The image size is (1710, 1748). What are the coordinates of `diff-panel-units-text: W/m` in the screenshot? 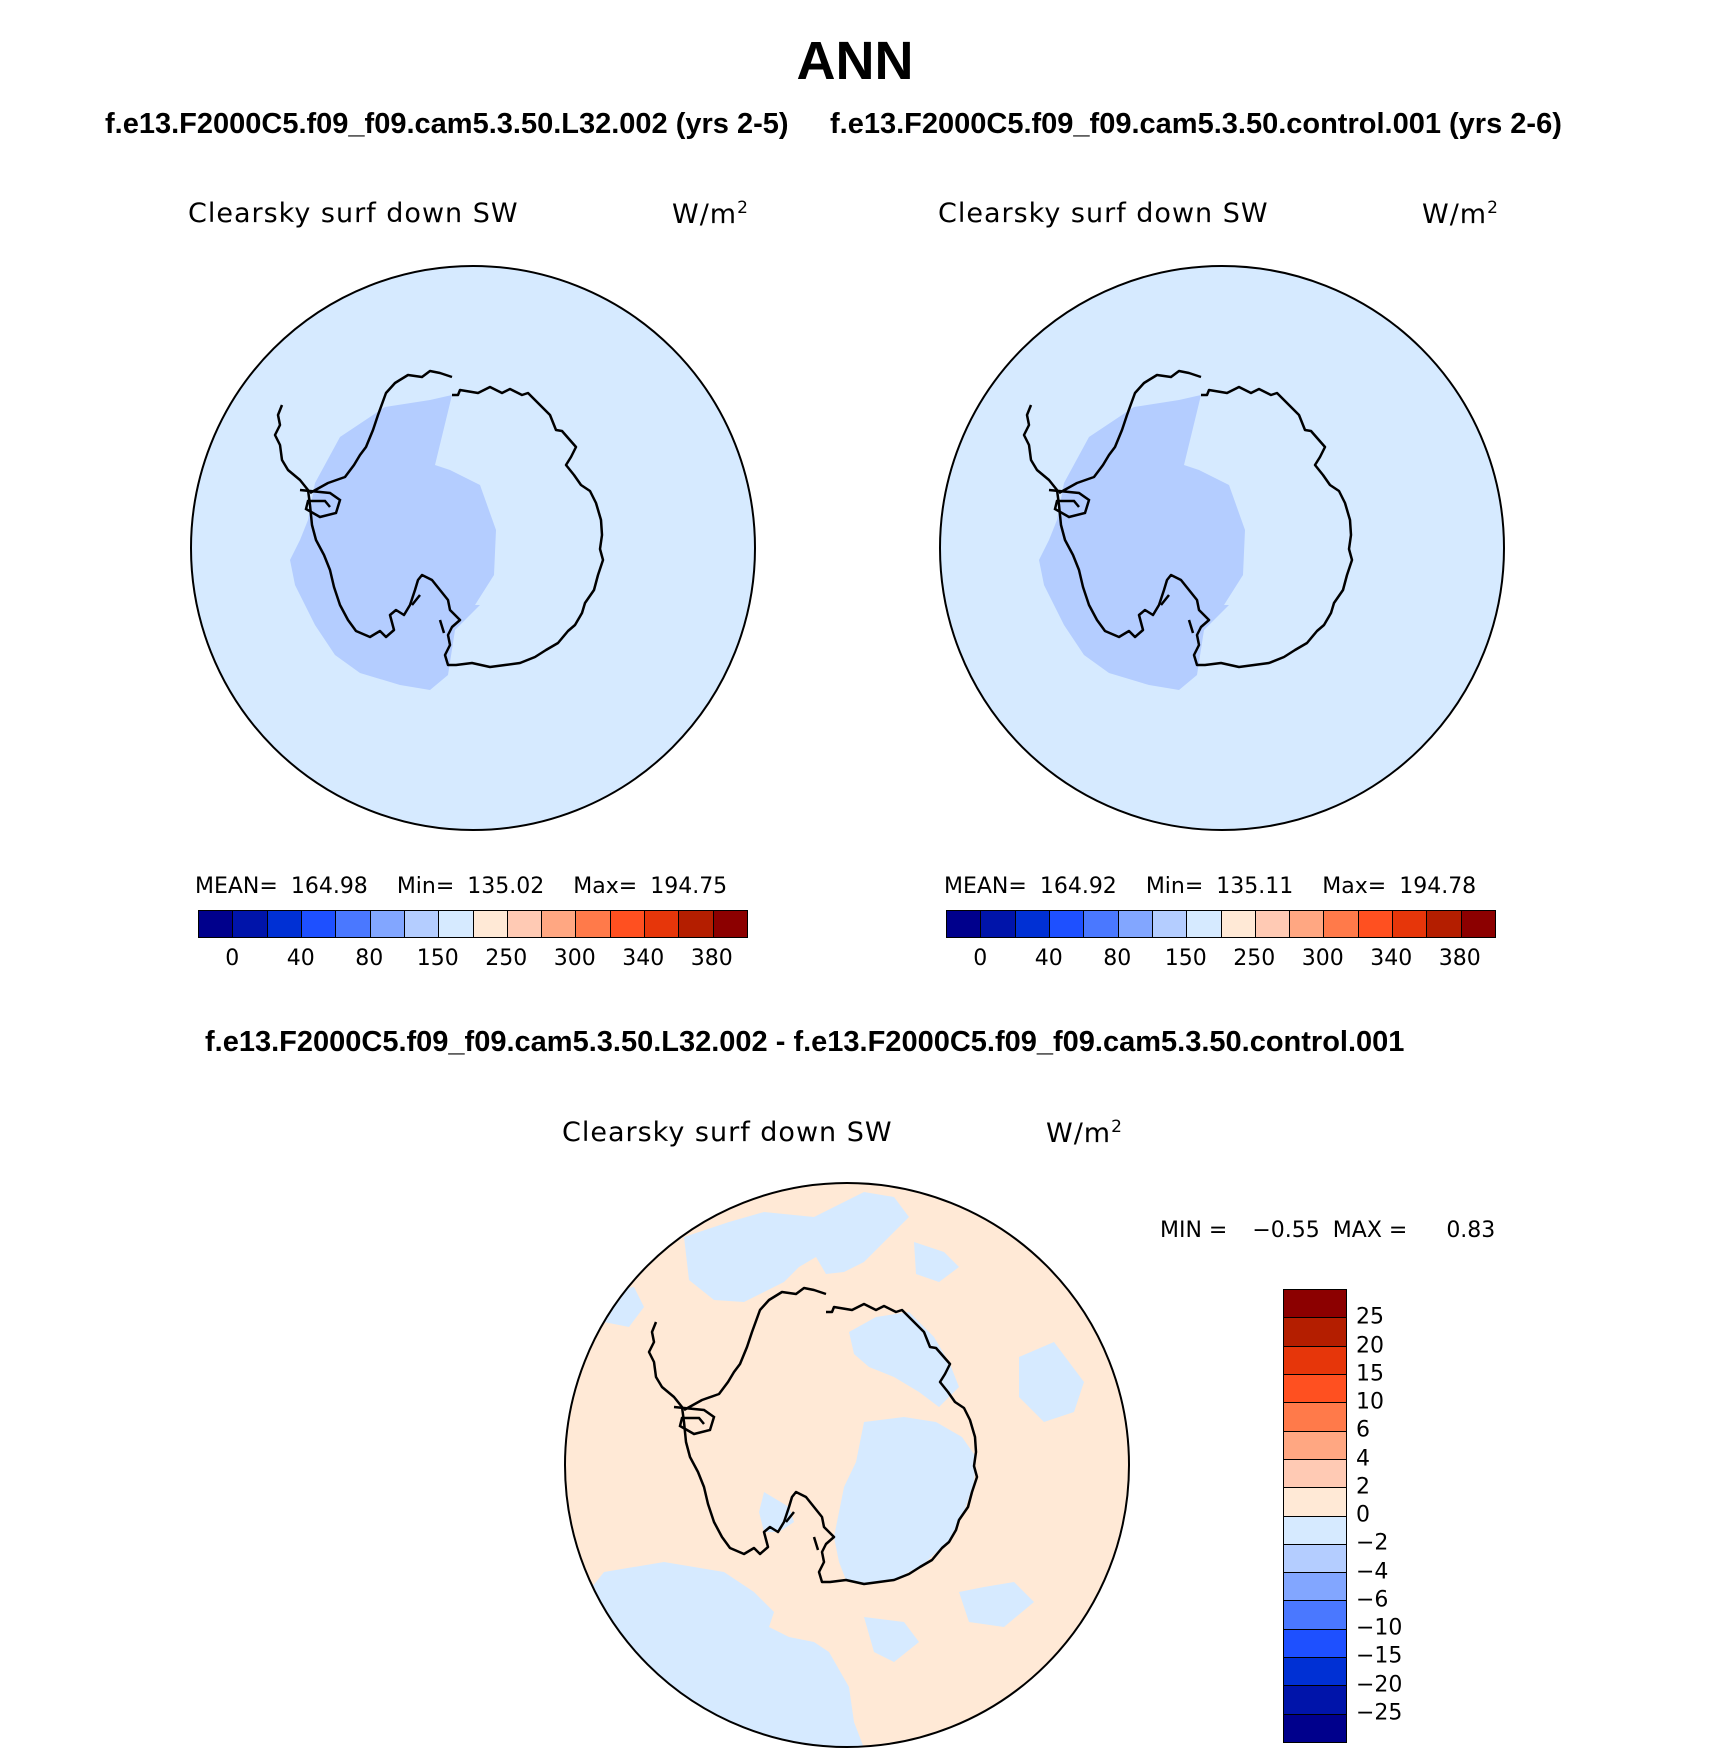 It's located at (1079, 1133).